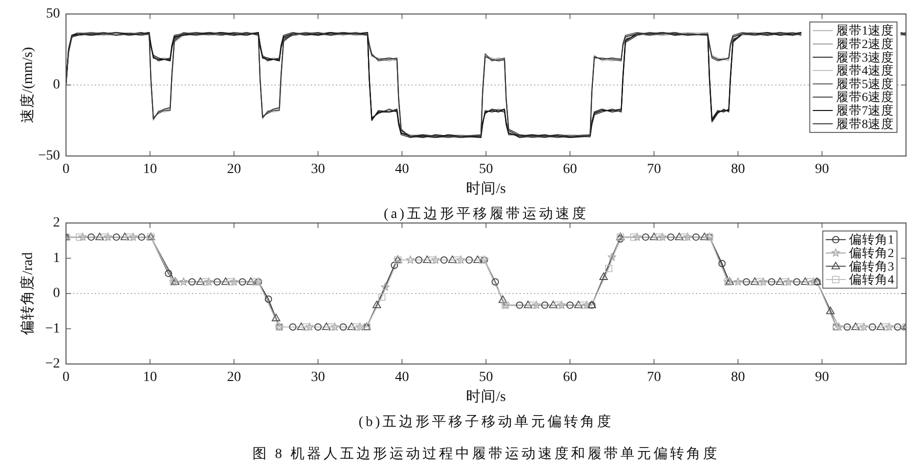  What do you see at coordinates (52, 364) in the screenshot?
I see `y-tick-label: −2` at bounding box center [52, 364].